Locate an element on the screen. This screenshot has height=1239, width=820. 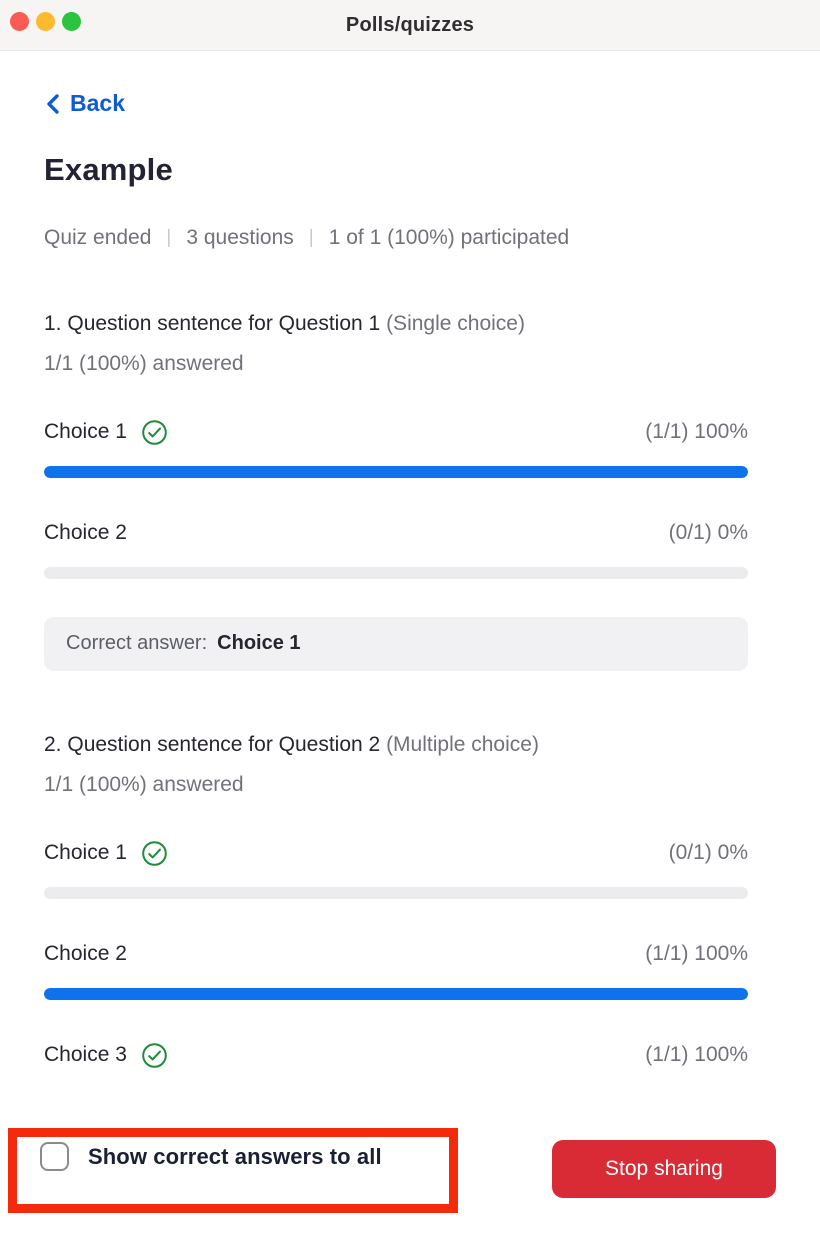
chevron-left-icon is located at coordinates (52, 104).